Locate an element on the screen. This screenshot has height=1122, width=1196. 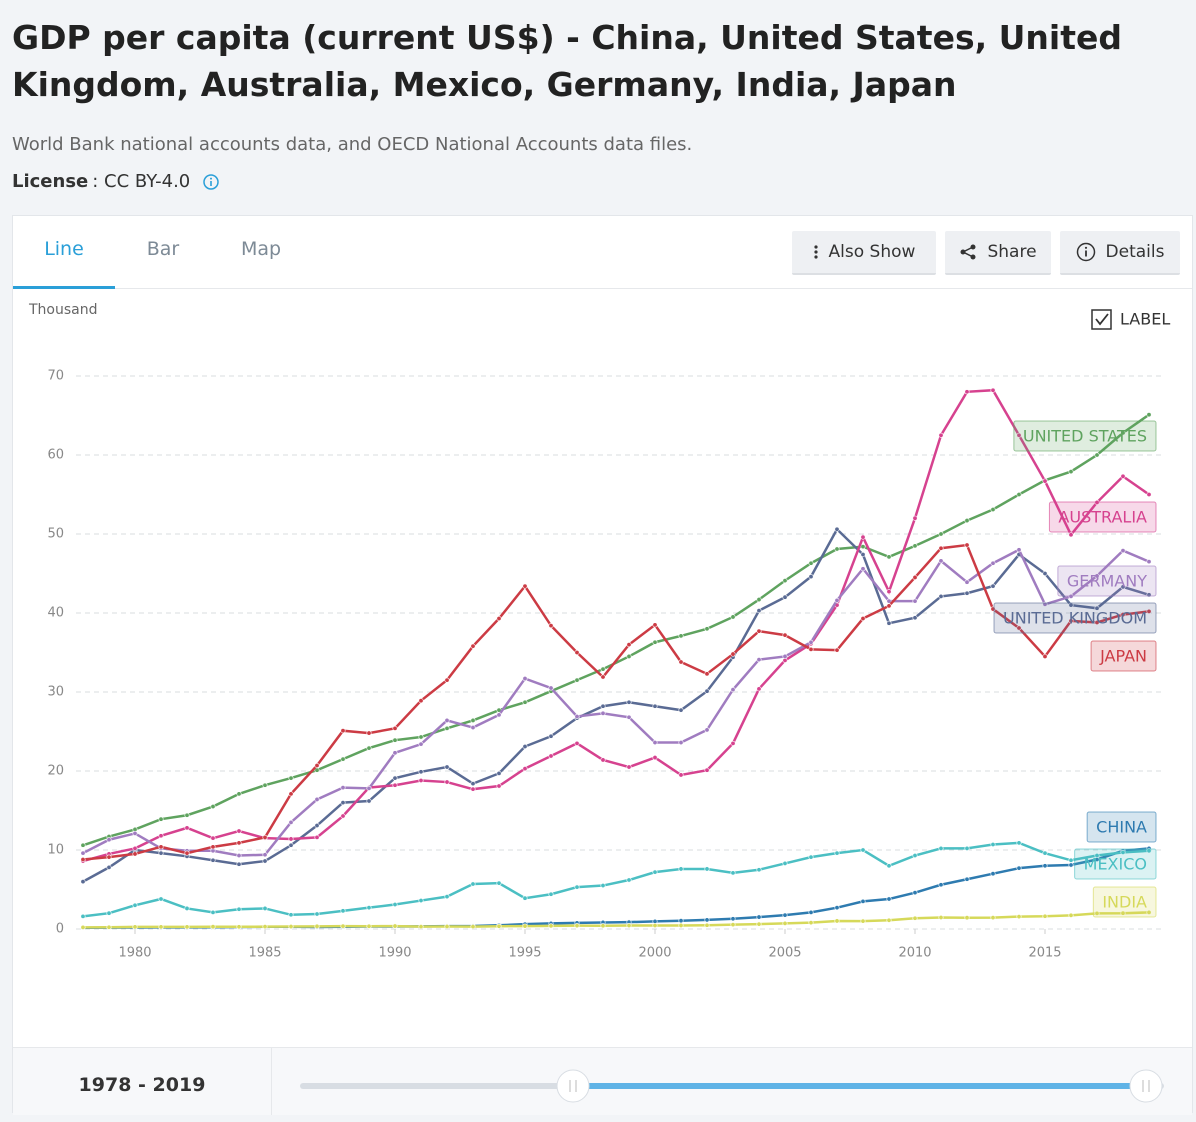
series-label: INDIA is located at coordinates (1124, 902).